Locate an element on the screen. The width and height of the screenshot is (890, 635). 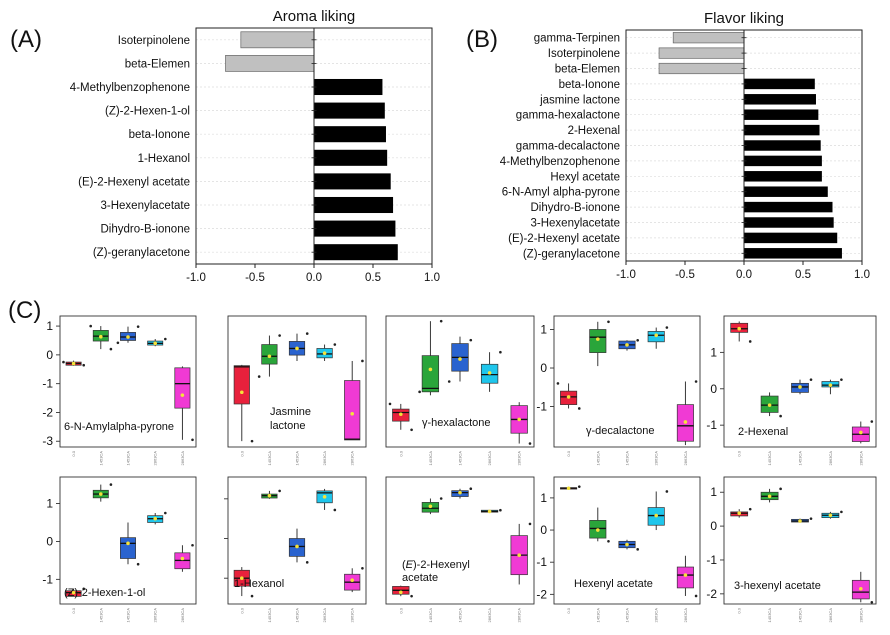
category-label: gamma-hexalactone is located at coordinates (568, 116).